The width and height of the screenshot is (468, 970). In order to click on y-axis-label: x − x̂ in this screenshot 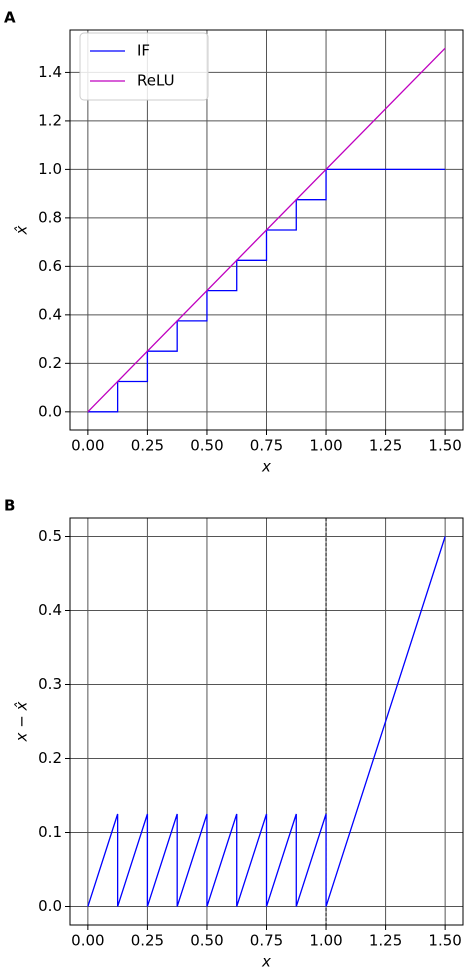, I will do `click(22, 721)`.